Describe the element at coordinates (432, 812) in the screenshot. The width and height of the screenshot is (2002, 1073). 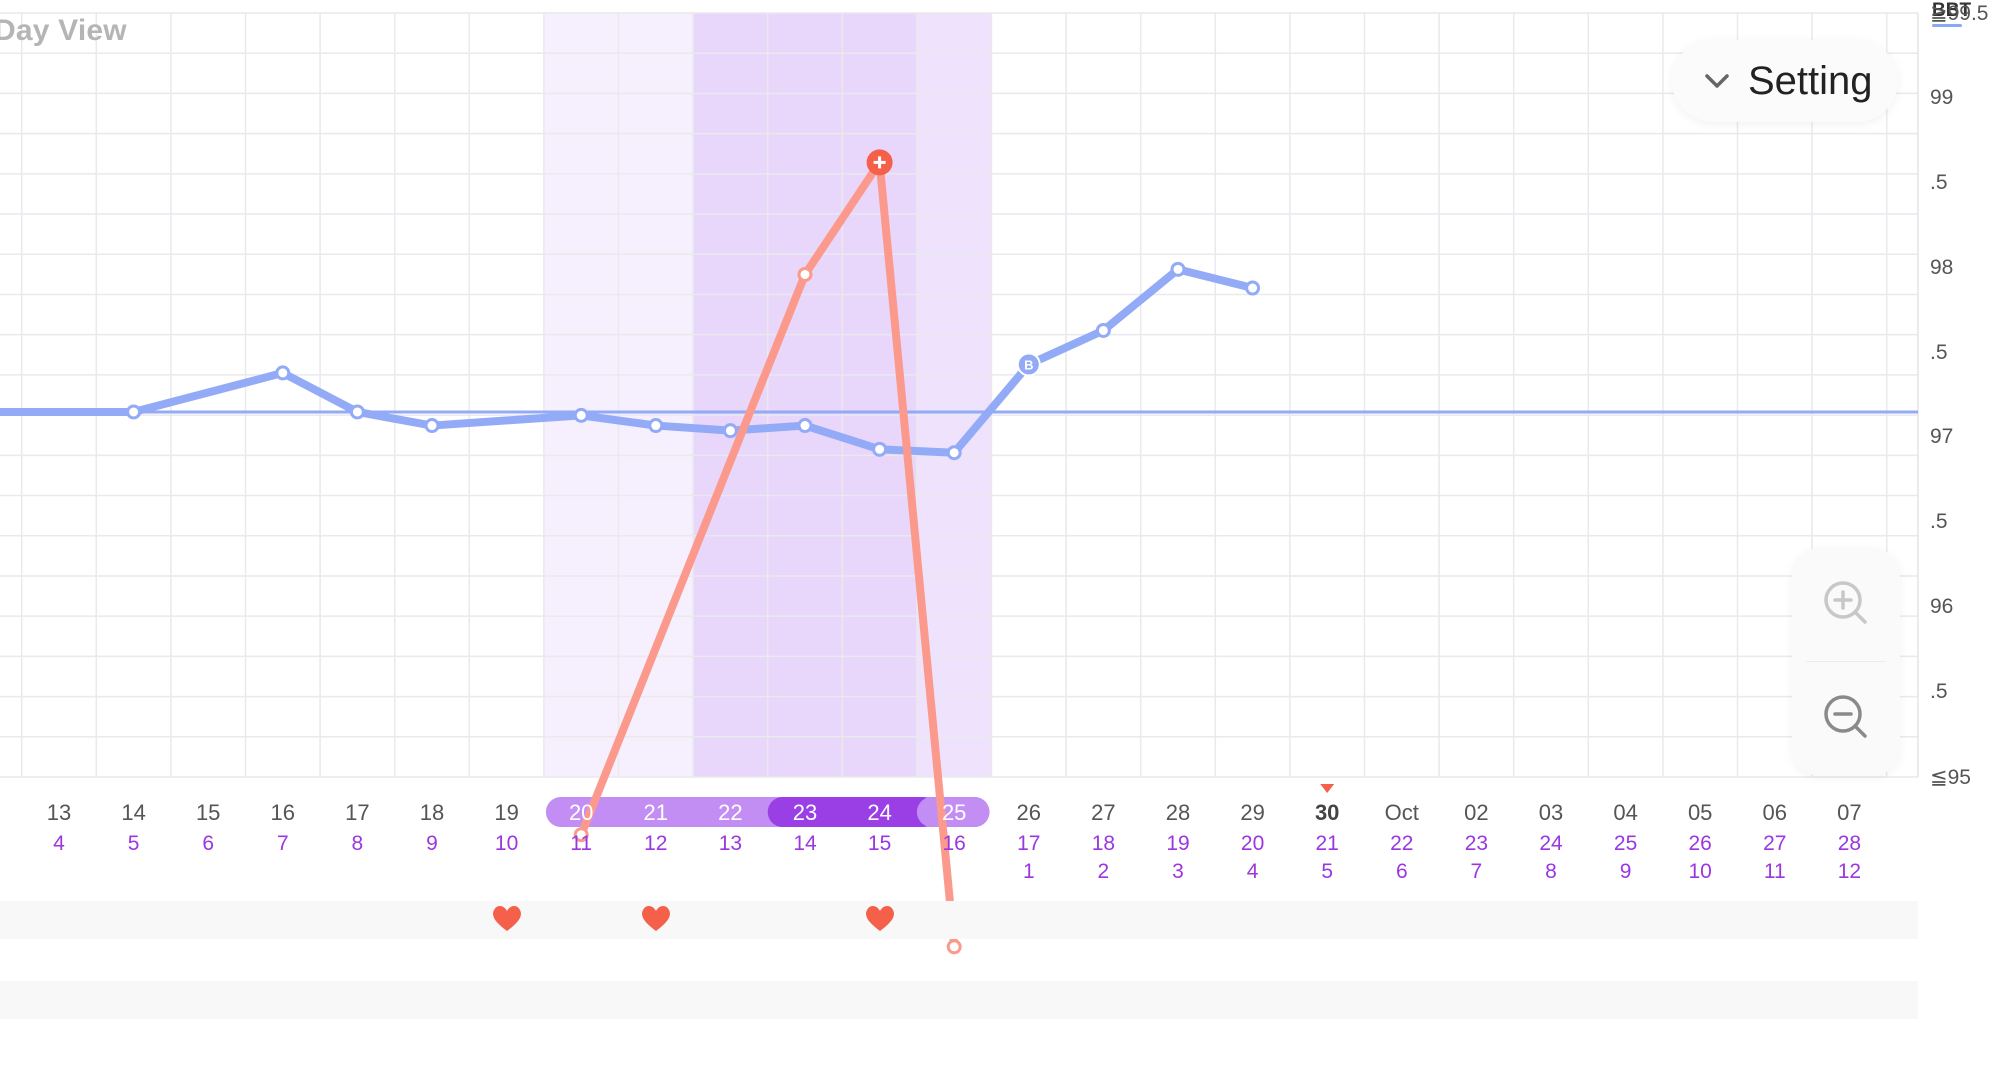
I see `date-label: 18` at that location.